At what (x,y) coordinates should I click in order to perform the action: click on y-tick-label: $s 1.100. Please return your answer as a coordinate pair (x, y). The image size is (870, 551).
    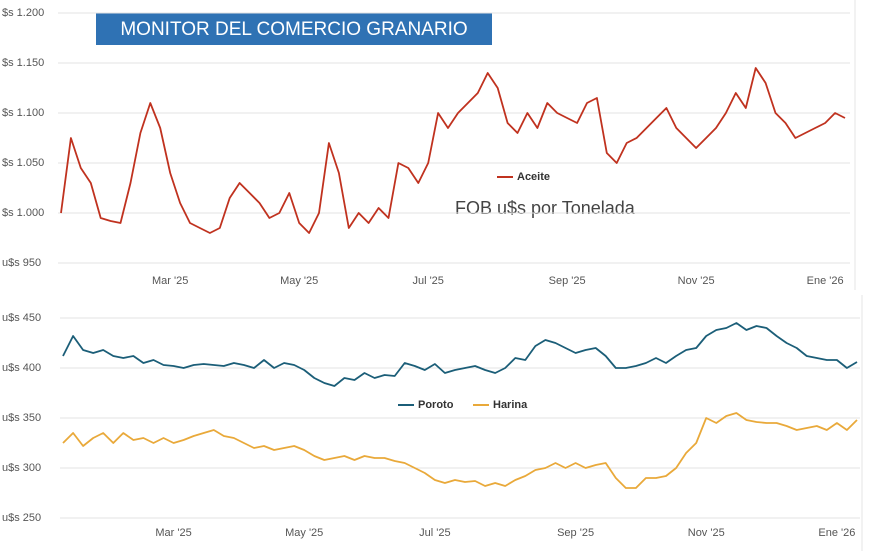
    Looking at the image, I should click on (23, 113).